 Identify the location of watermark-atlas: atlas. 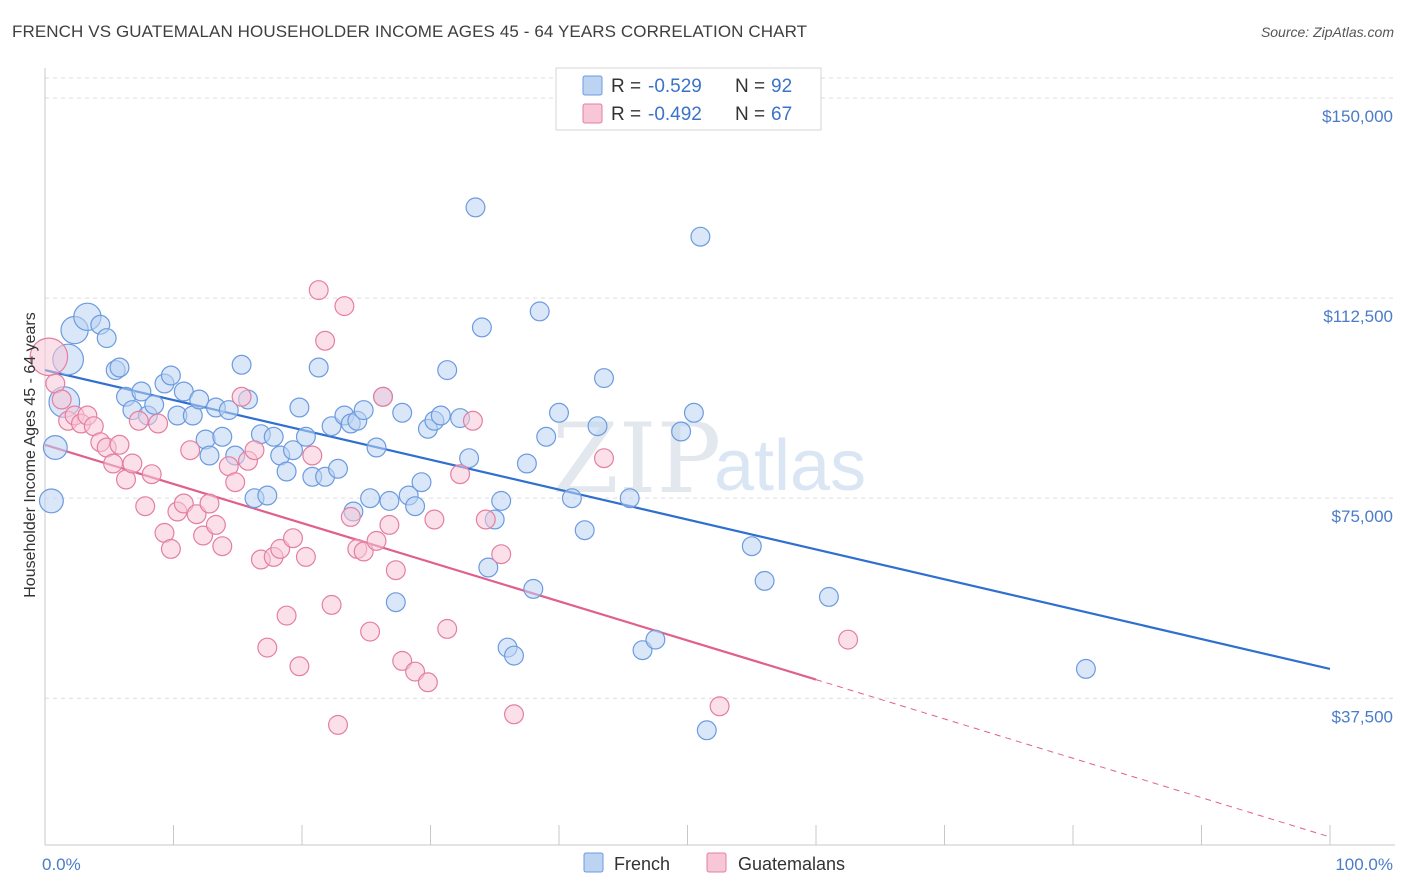
(790, 466).